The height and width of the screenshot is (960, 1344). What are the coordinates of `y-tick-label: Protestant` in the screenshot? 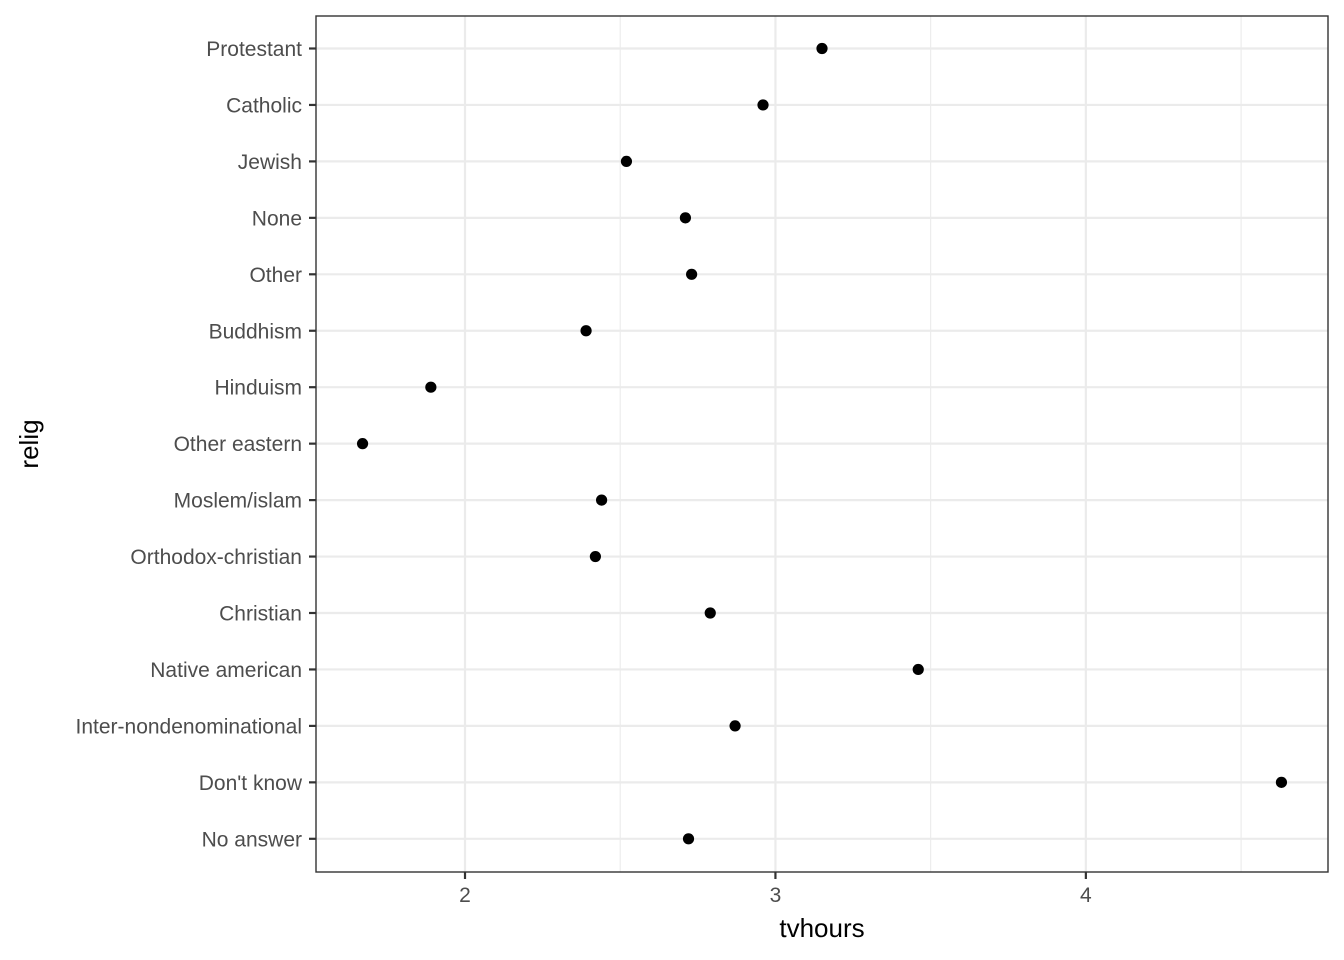 It's located at (254, 49).